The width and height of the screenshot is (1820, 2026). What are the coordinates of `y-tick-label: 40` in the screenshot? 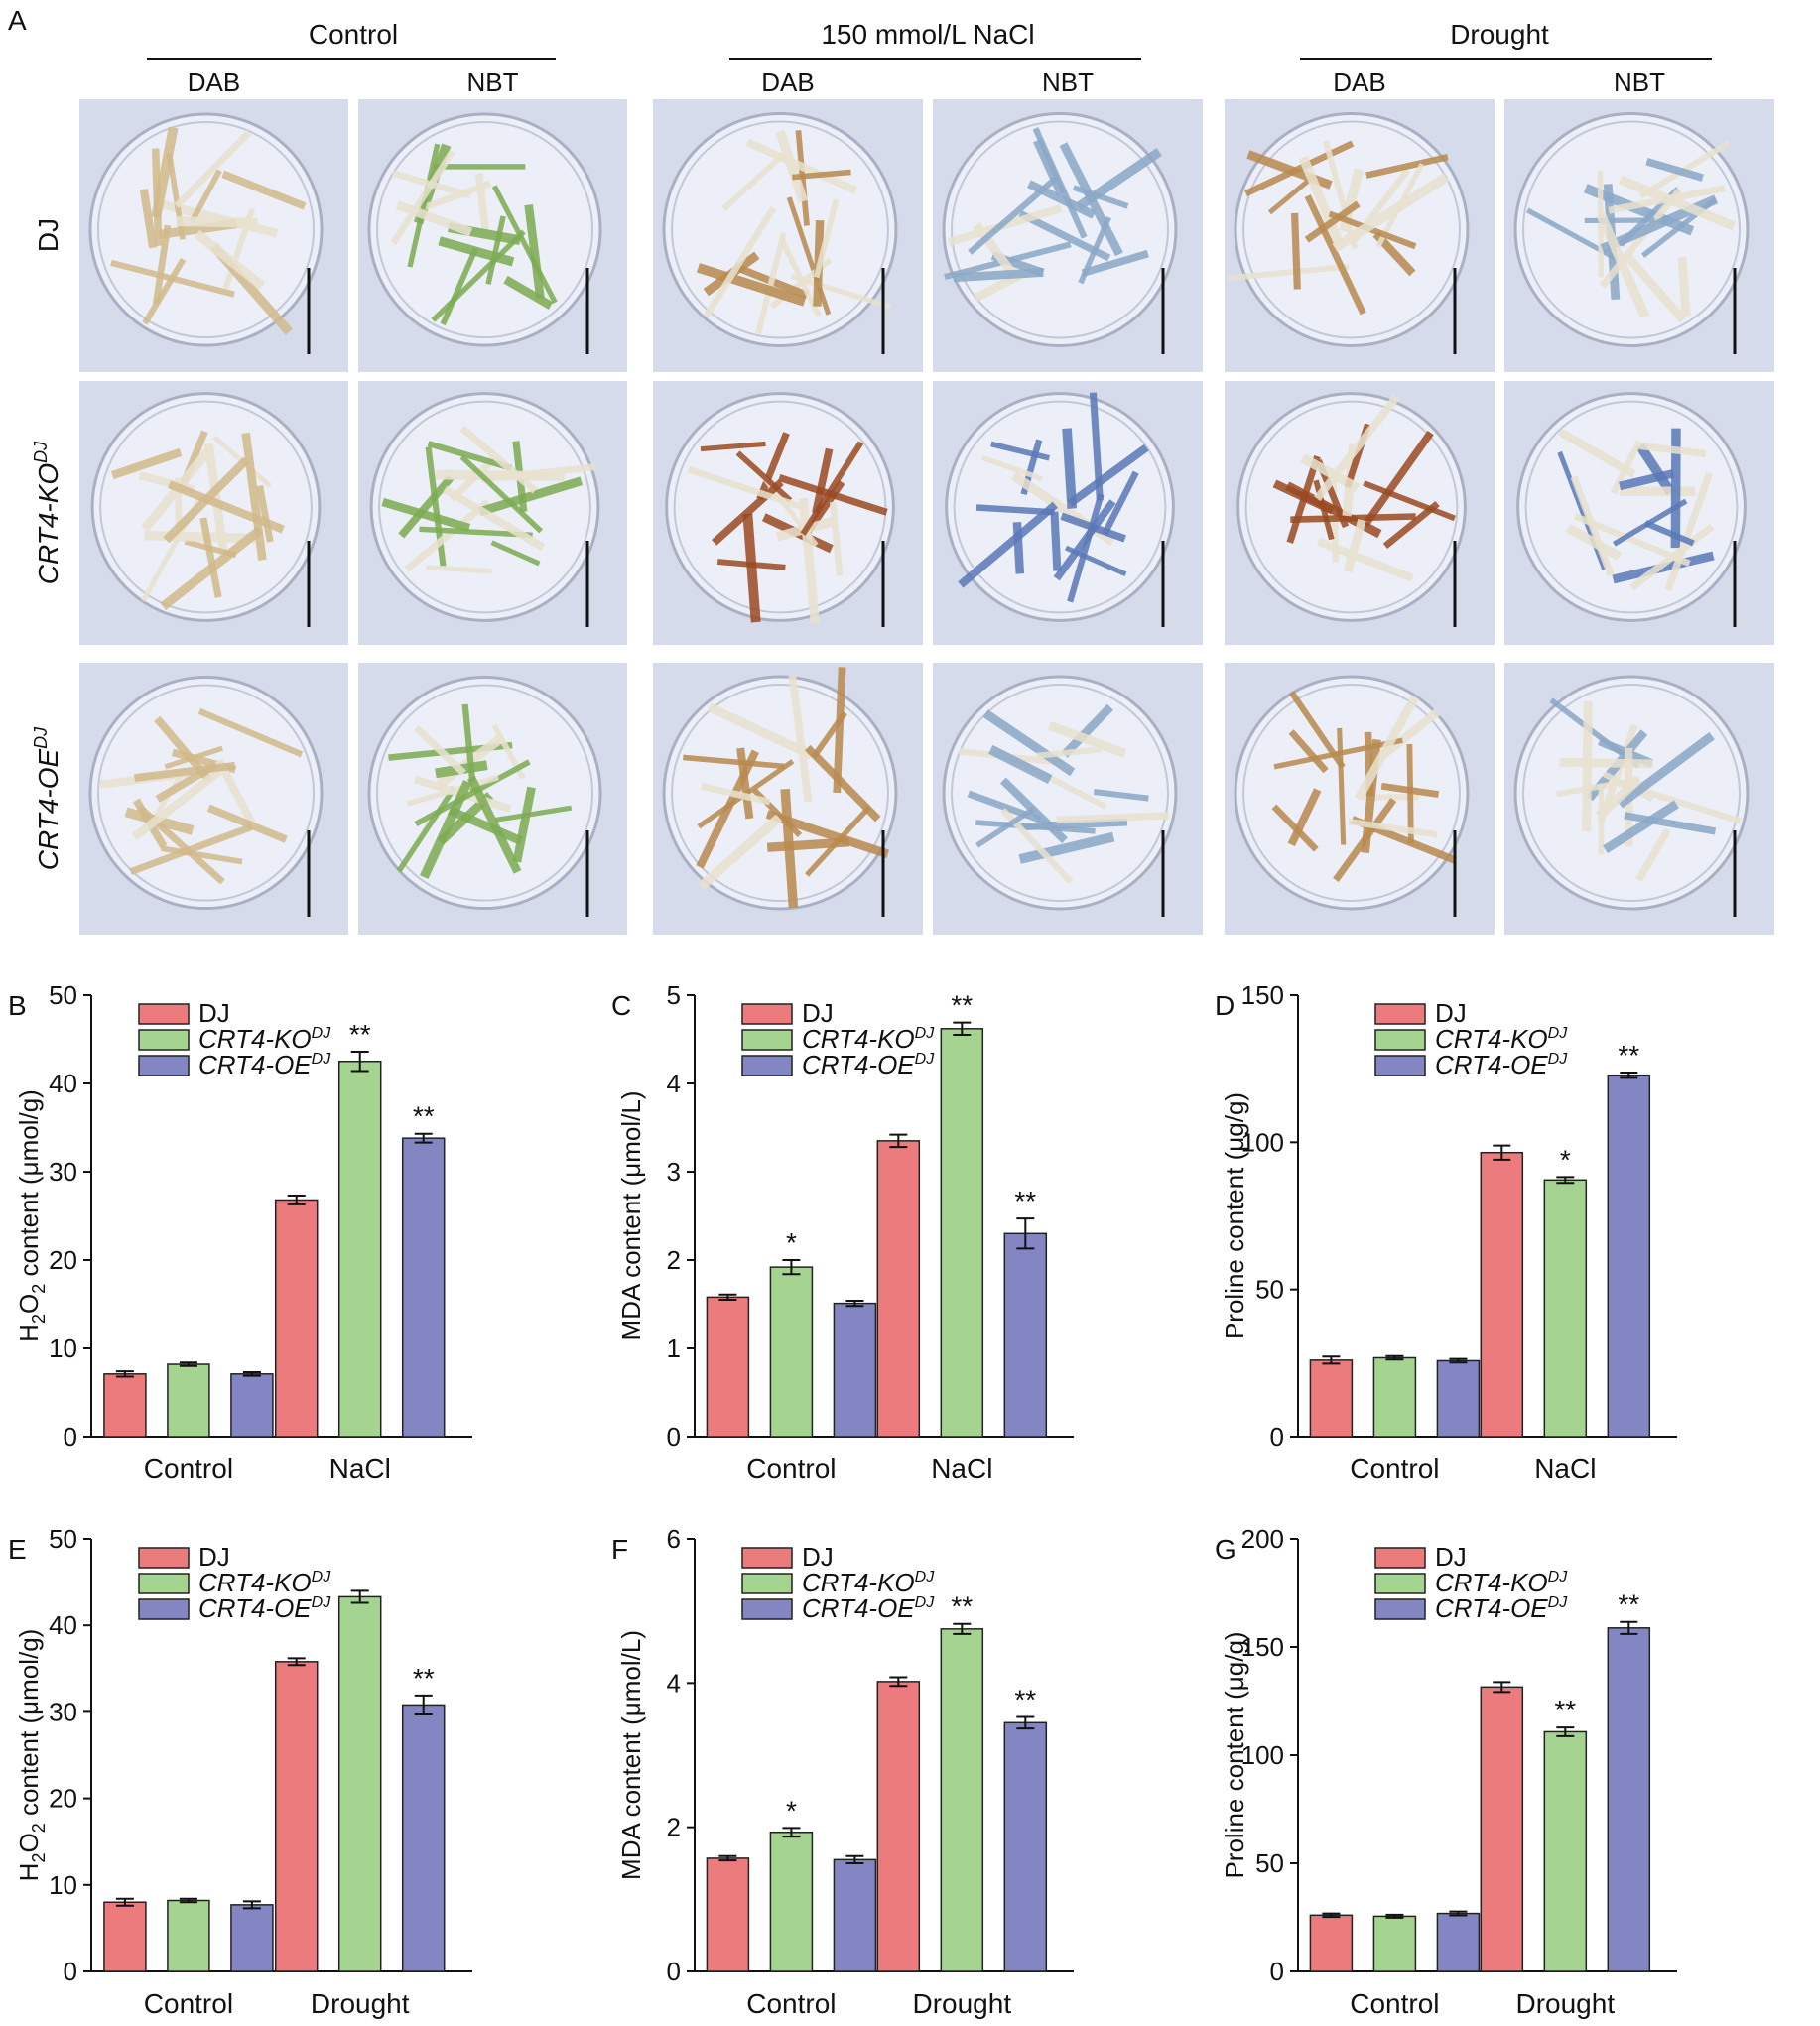 It's located at (63, 1625).